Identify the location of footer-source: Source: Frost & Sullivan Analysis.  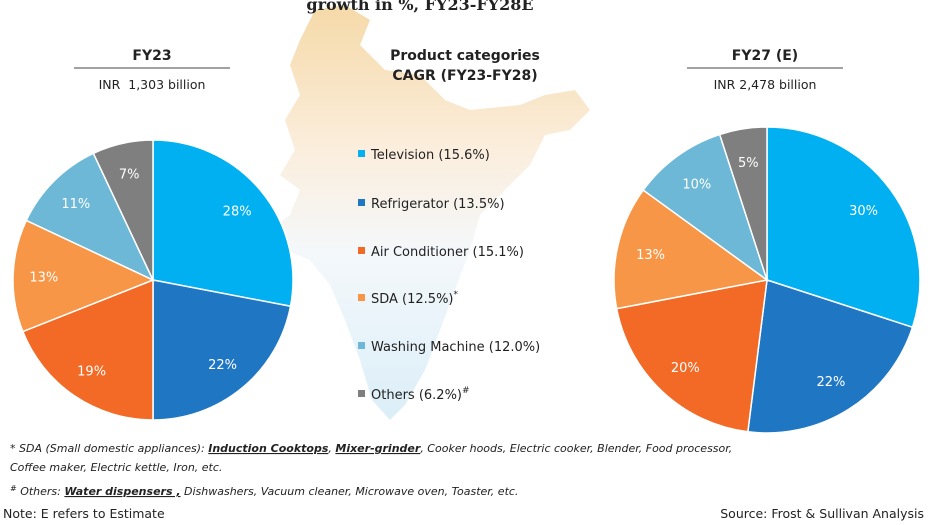
(822, 513).